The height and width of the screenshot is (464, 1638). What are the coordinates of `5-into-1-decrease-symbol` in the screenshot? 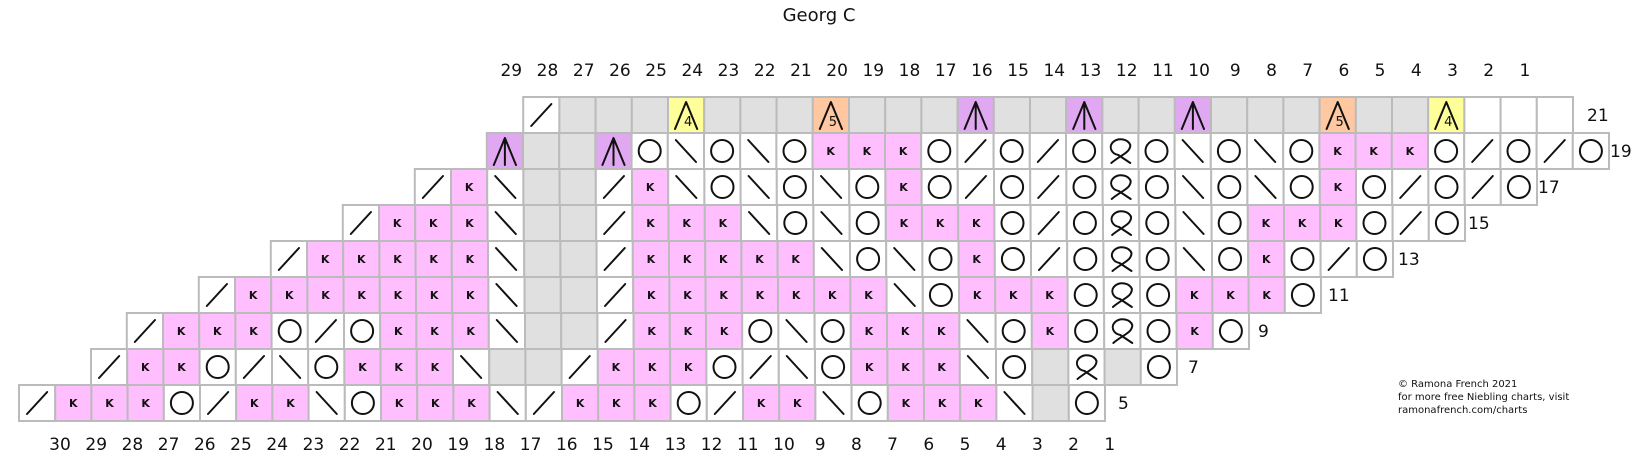 It's located at (830, 115).